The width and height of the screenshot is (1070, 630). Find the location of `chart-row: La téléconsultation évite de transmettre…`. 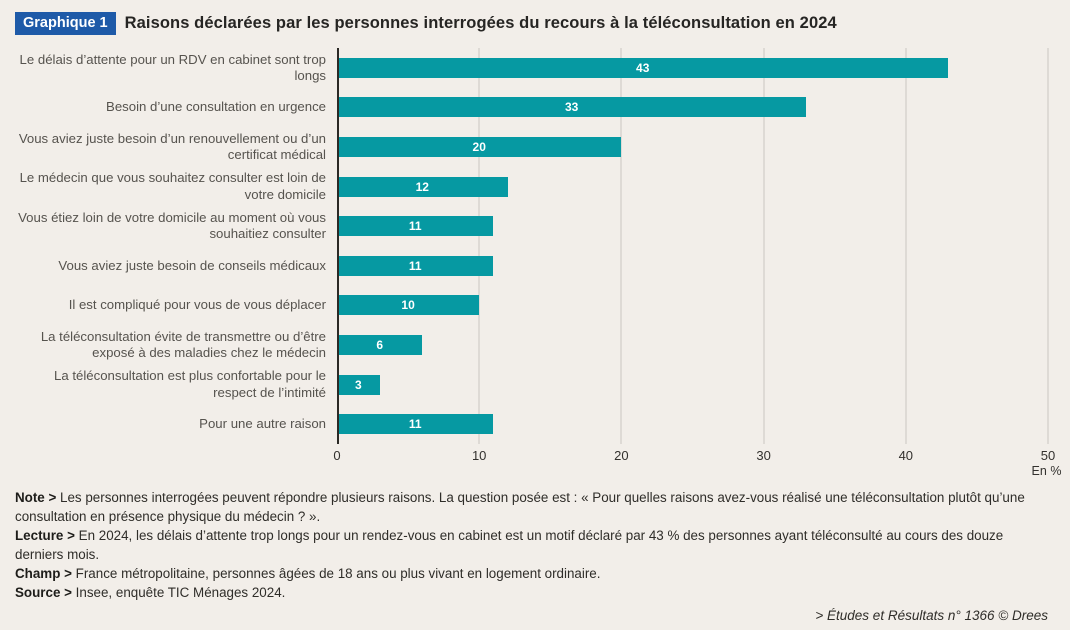

chart-row: La téléconsultation évite de transmettre… is located at coordinates (531, 345).